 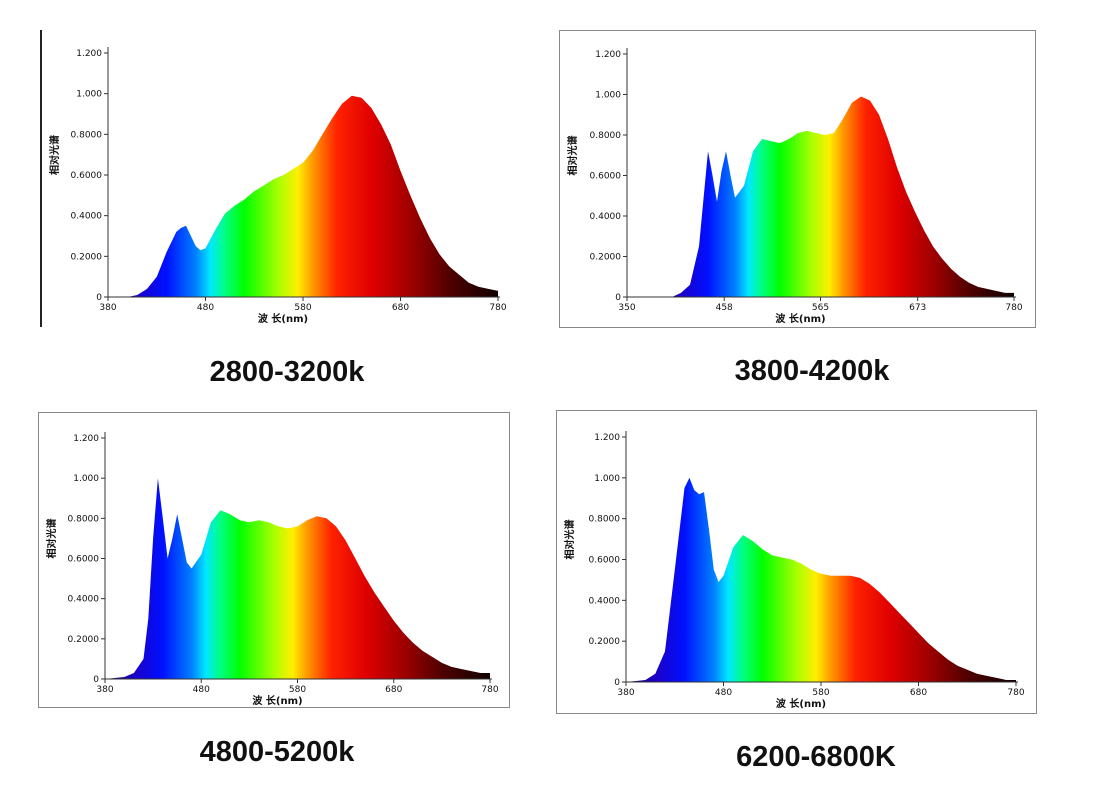 What do you see at coordinates (821, 579) in the screenshot?
I see `spectrum-area-6200-6800K` at bounding box center [821, 579].